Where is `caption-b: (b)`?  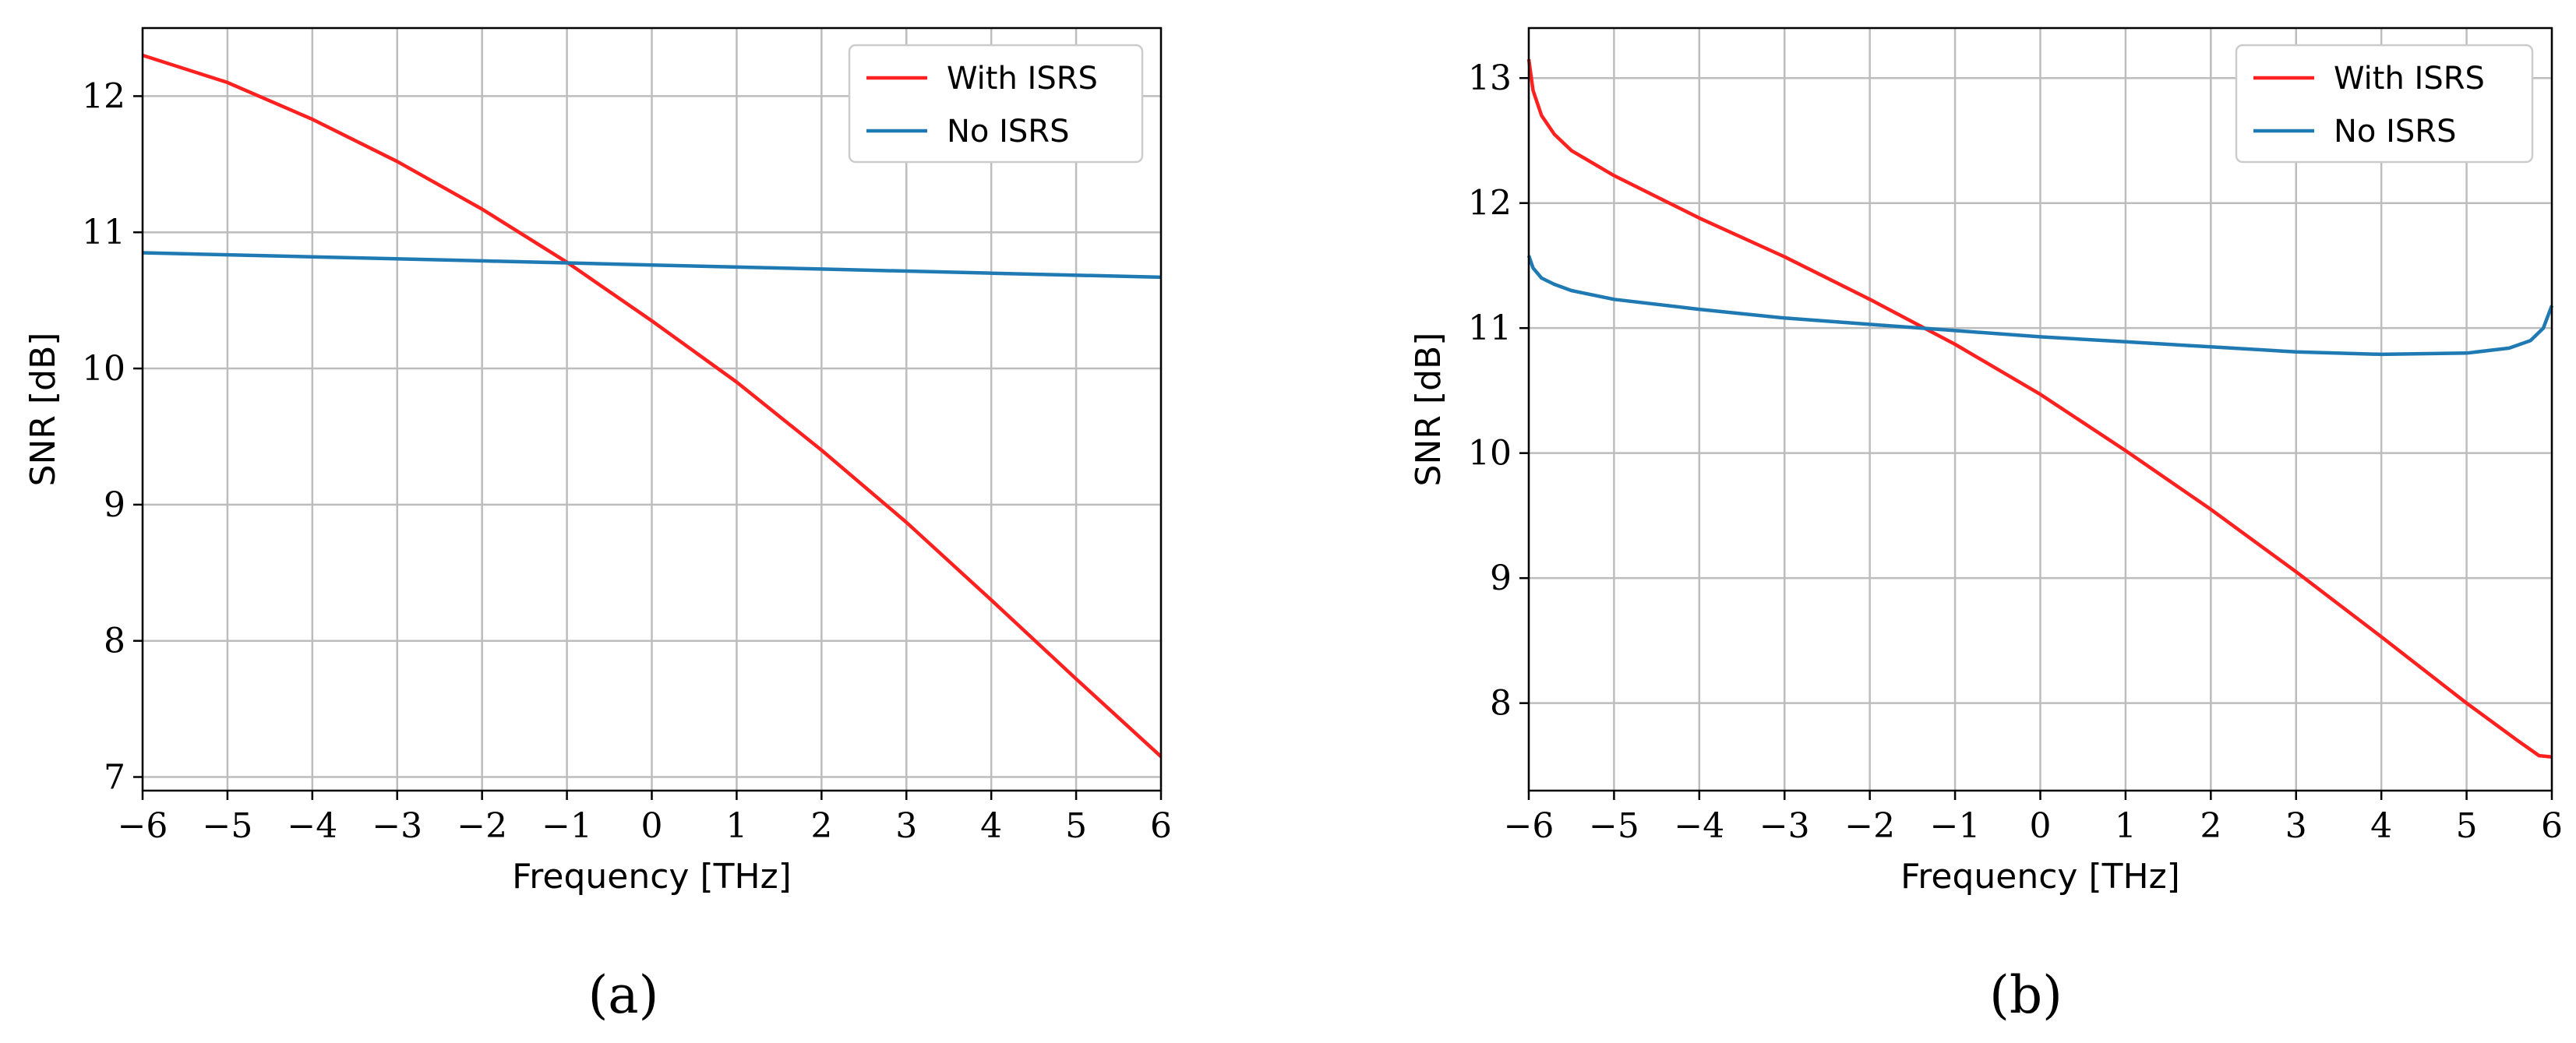
caption-b: (b) is located at coordinates (2026, 995).